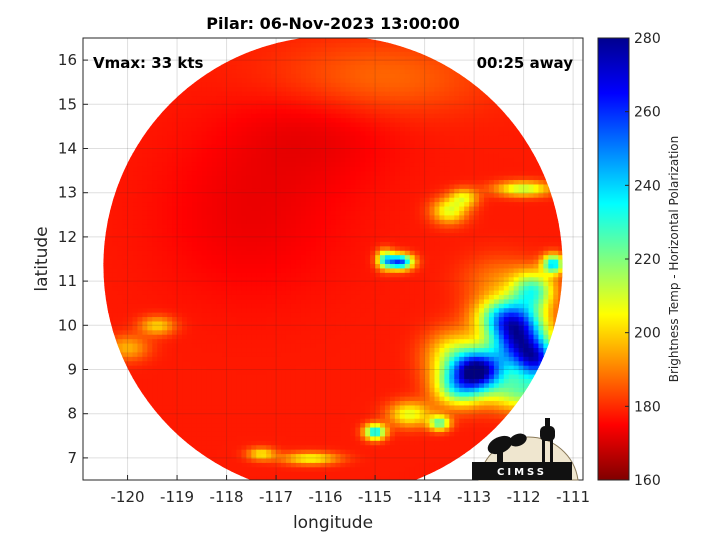  I want to click on y-tick-label: 13, so click(67, 193).